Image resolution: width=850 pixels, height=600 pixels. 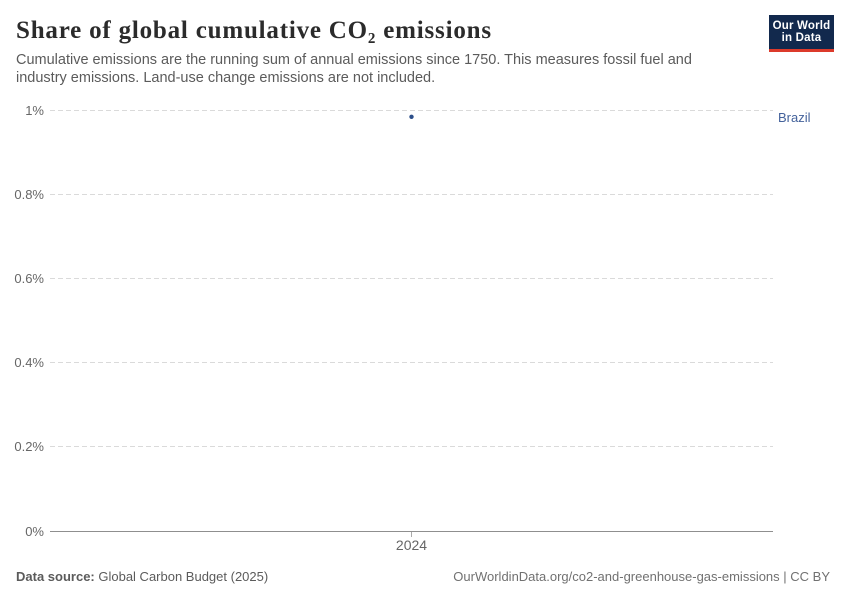 I want to click on svg-text: 0.8%, so click(x=29, y=194).